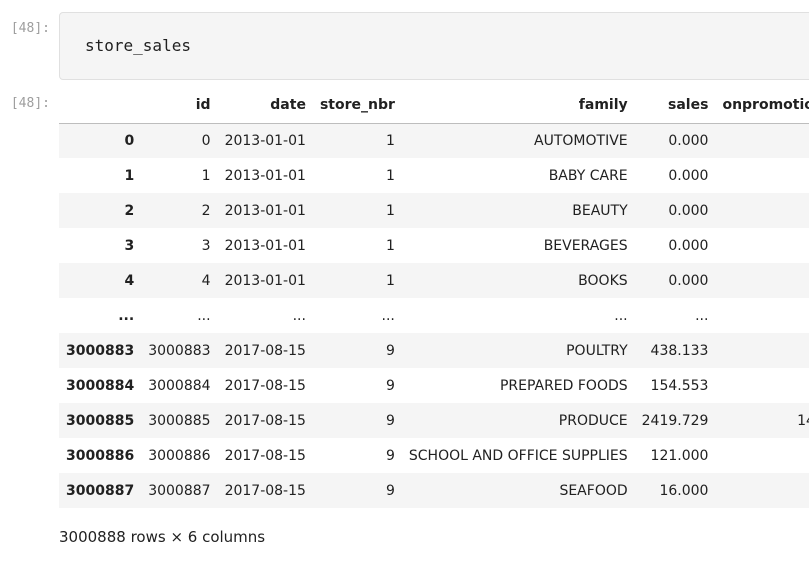 This screenshot has height=569, width=809. What do you see at coordinates (206, 245) in the screenshot?
I see `cell-id: 3` at bounding box center [206, 245].